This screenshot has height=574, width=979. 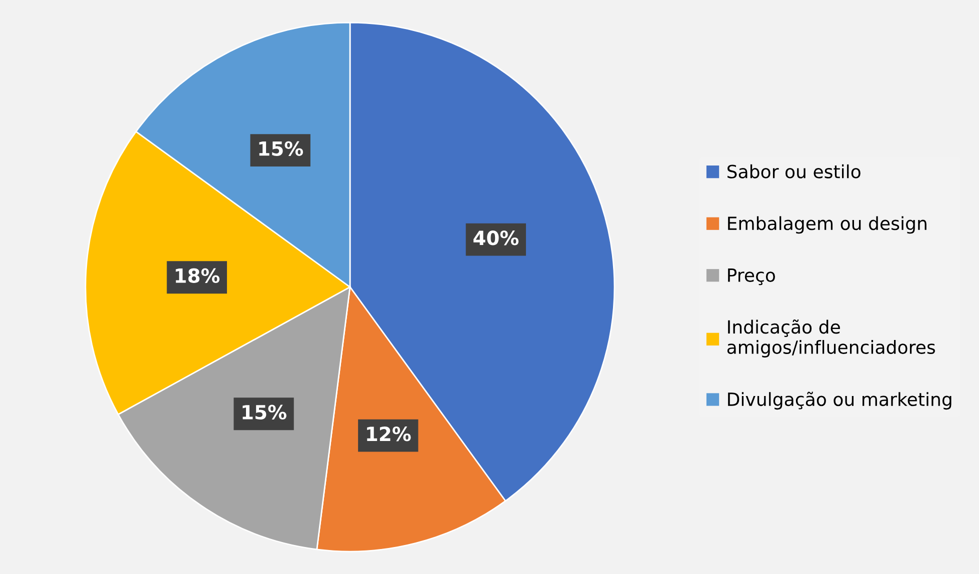 I want to click on legend-label: Preço, so click(x=751, y=277).